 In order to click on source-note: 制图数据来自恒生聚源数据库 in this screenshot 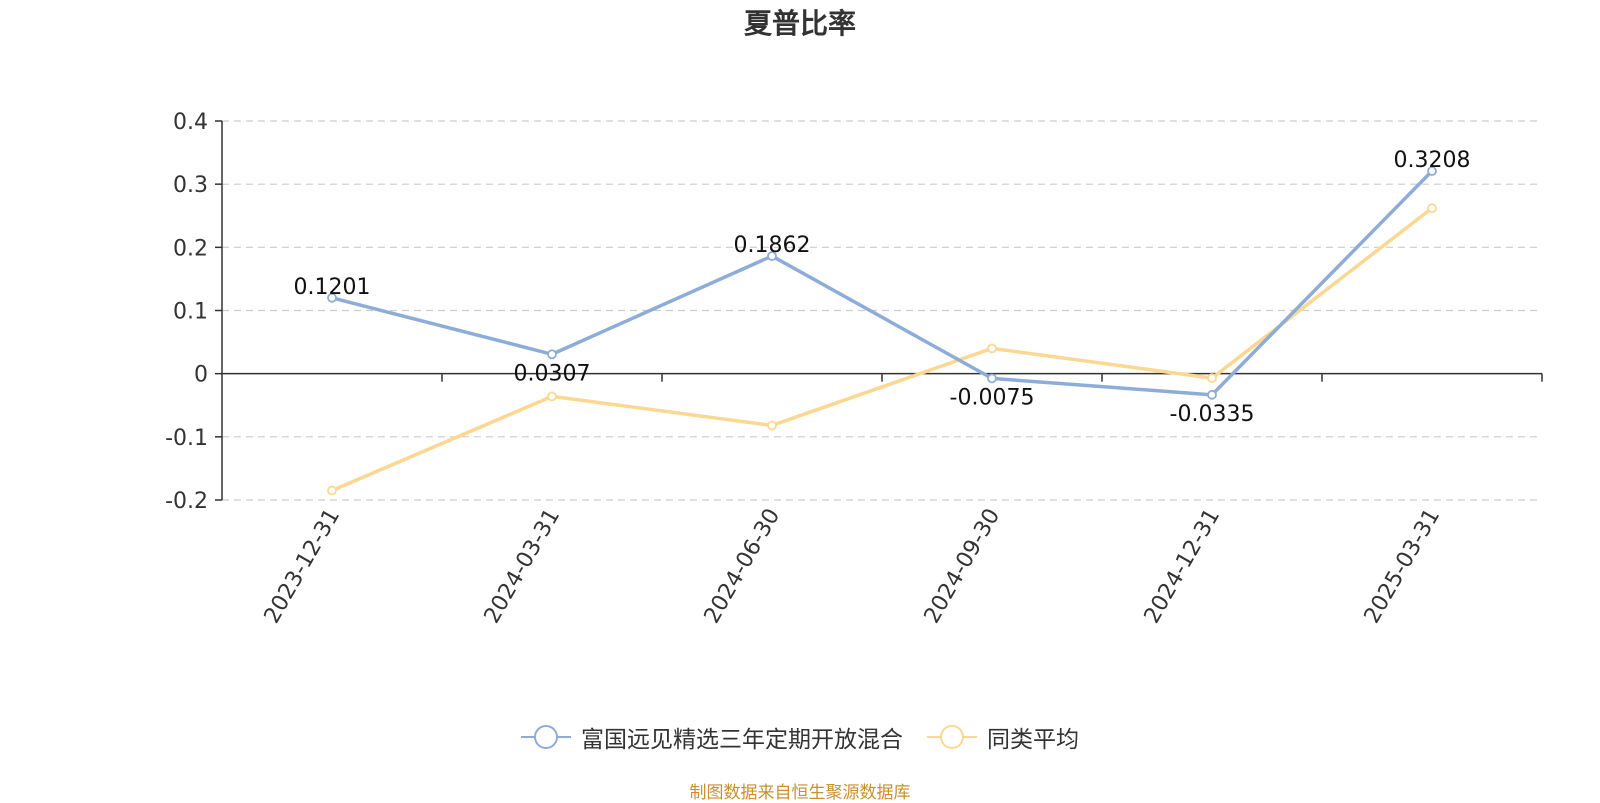, I will do `click(800, 793)`.